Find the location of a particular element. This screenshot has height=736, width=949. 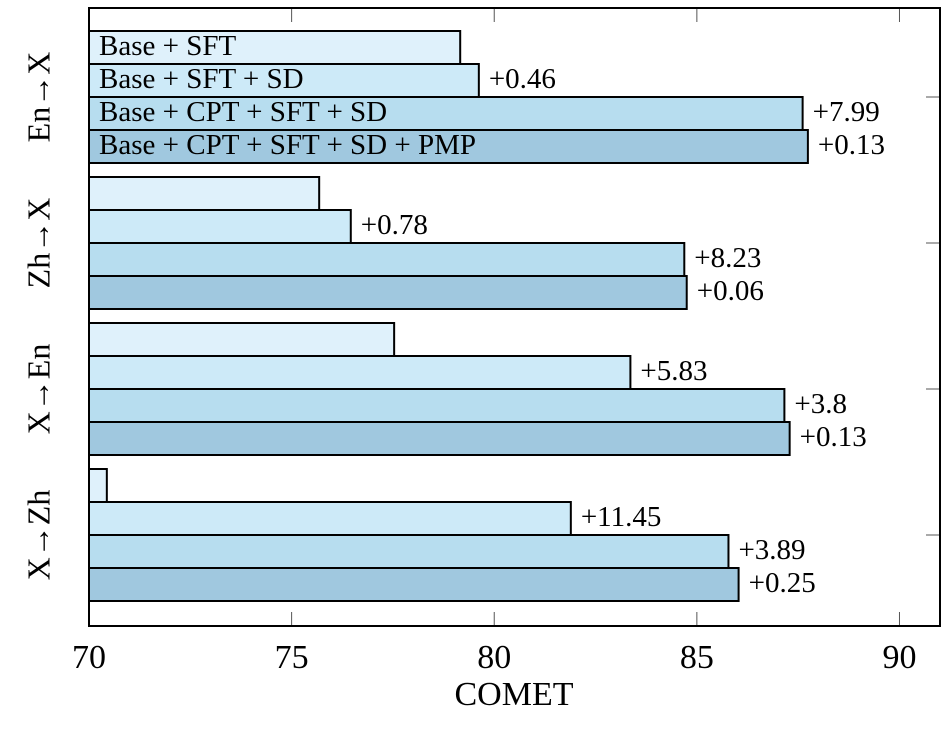

category-label: En→X is located at coordinates (38, 97).